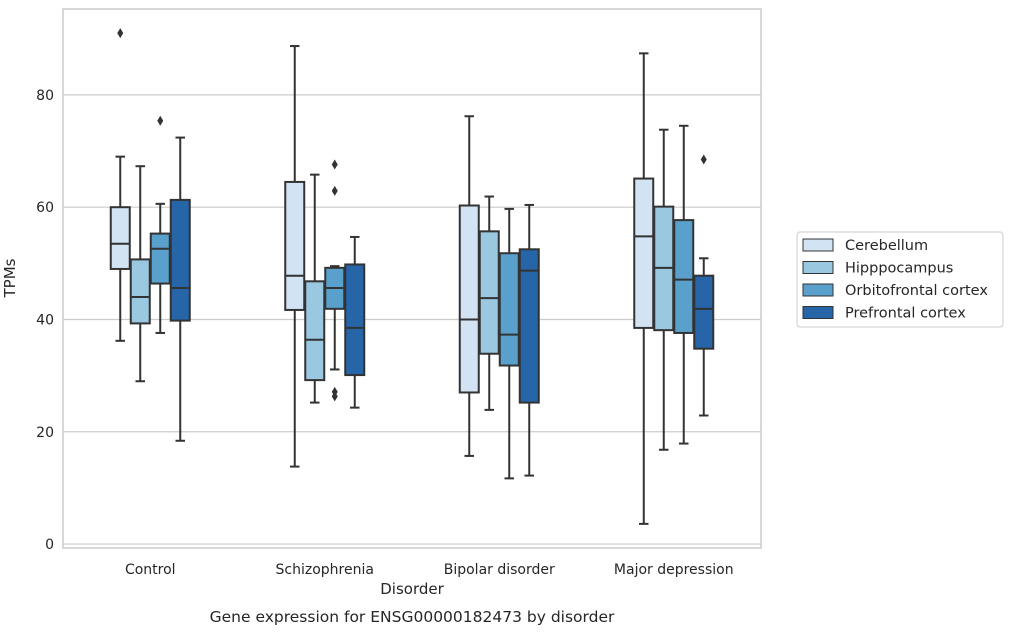 The image size is (1013, 634). I want to click on y-tick-label: 0, so click(49, 545).